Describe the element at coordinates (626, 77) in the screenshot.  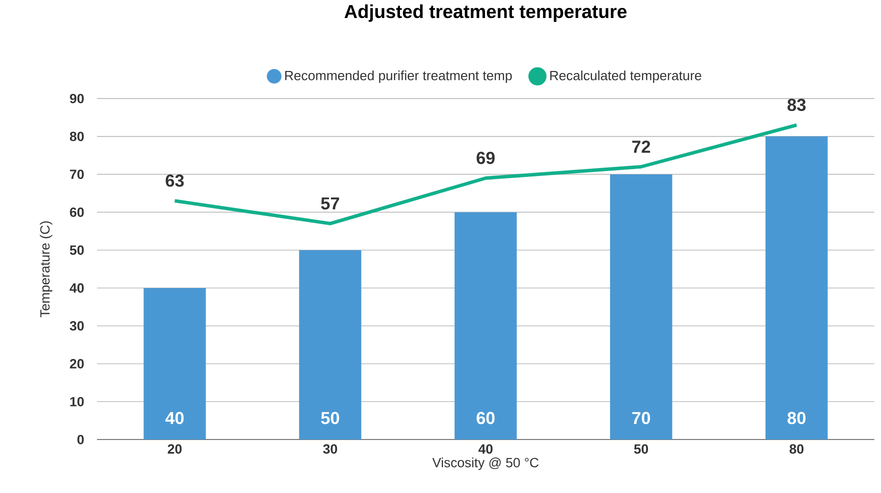
I see `legend-label: Recalculated temperature` at that location.